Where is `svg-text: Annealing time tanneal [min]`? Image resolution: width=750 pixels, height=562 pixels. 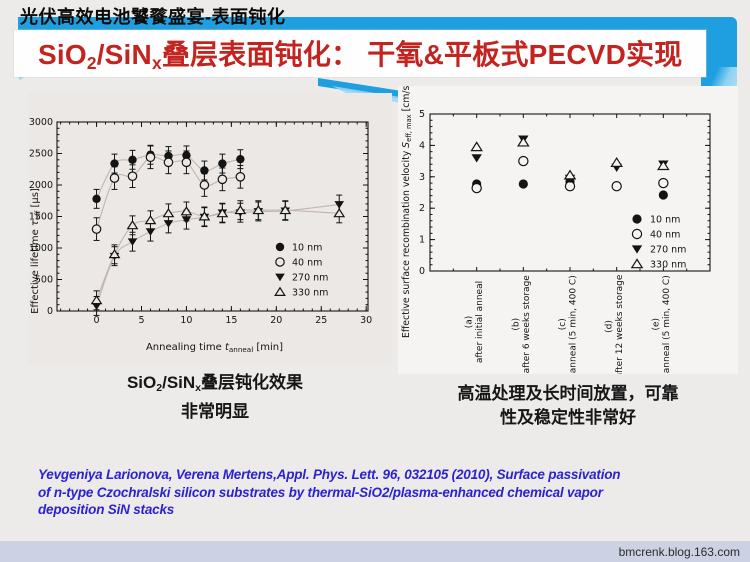
svg-text: Annealing time tanneal [min] is located at coordinates (214, 348).